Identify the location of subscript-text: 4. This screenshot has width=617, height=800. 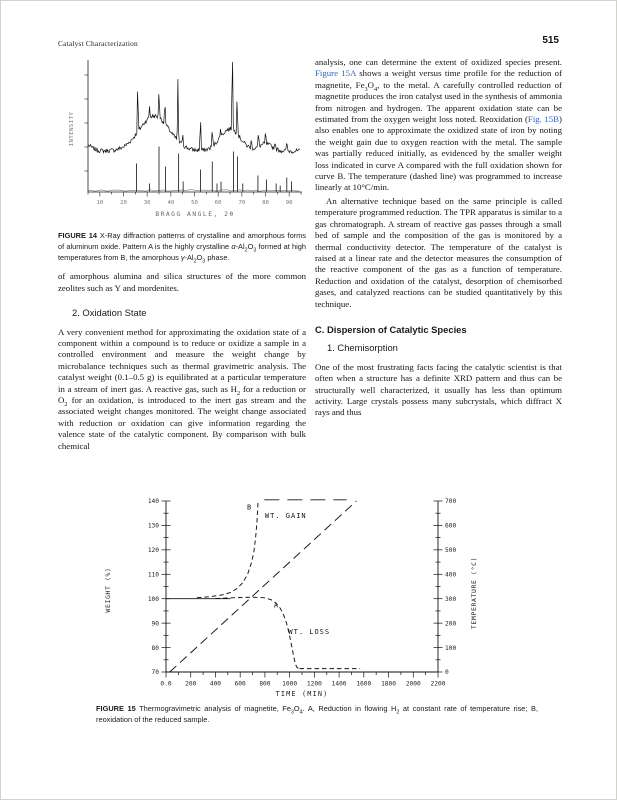
(376, 89).